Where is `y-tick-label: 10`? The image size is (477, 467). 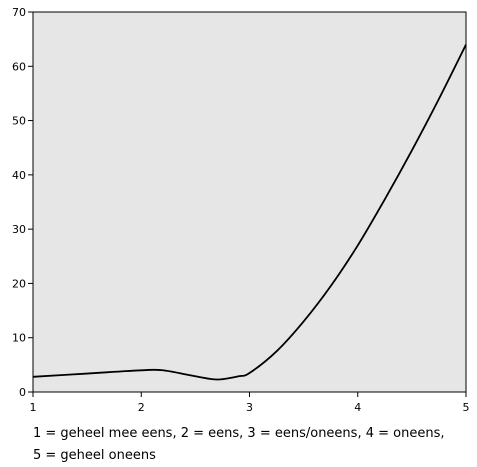
y-tick-label: 10 is located at coordinates (19, 338).